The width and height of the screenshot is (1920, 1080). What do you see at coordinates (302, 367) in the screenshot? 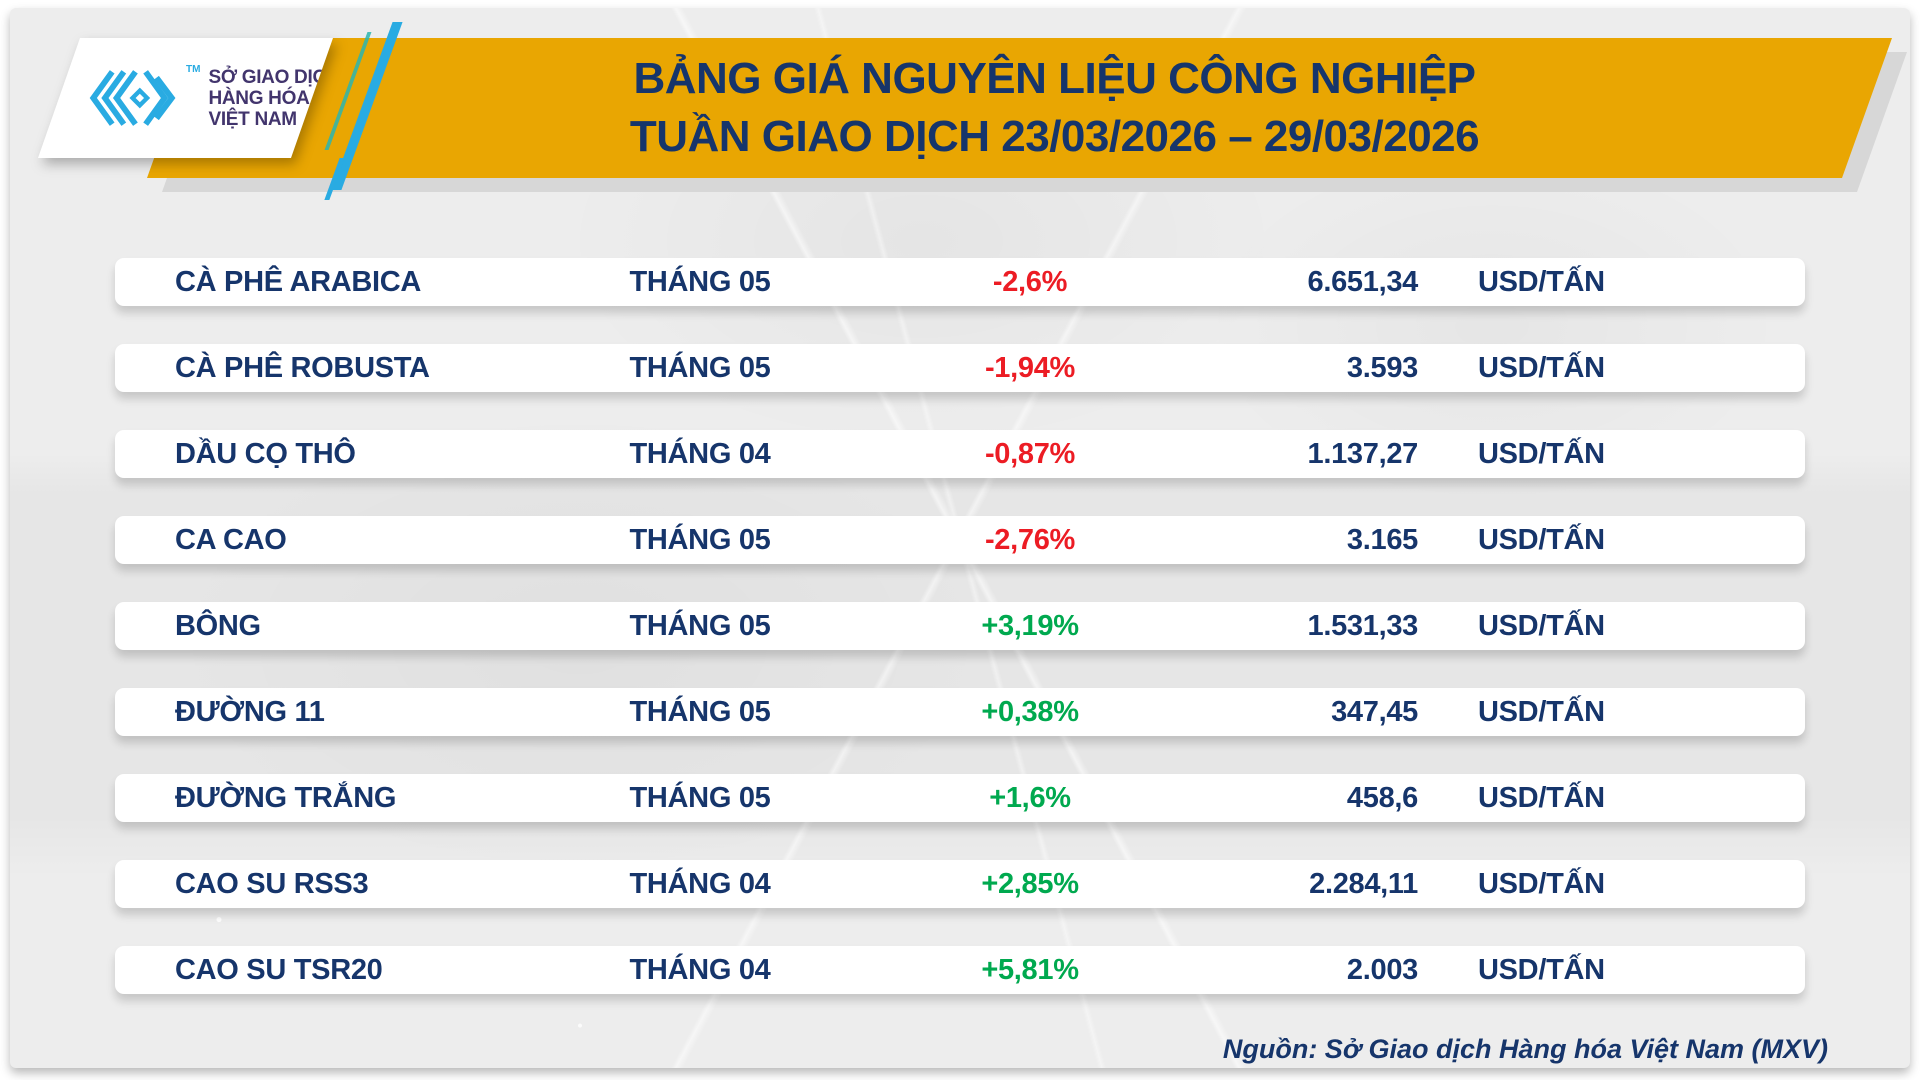
I see `row-name: CÀ PHÊ ROBUSTA` at bounding box center [302, 367].